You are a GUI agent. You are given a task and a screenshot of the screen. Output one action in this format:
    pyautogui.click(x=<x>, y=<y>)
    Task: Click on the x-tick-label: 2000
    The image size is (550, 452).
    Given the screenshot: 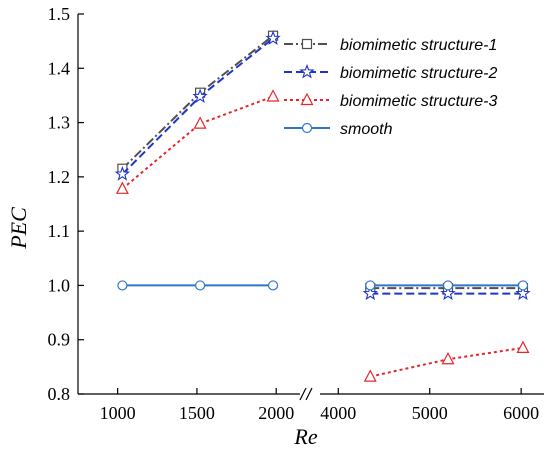 What is the action you would take?
    pyautogui.click(x=276, y=413)
    